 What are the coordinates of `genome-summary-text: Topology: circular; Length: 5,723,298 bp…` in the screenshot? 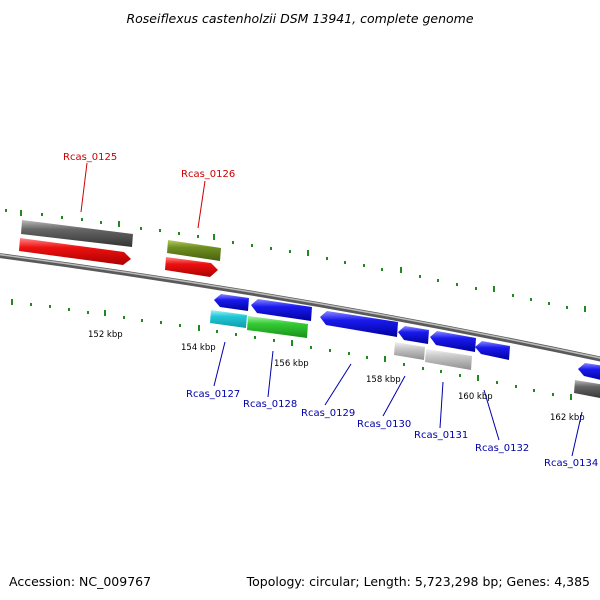 It's located at (418, 581).